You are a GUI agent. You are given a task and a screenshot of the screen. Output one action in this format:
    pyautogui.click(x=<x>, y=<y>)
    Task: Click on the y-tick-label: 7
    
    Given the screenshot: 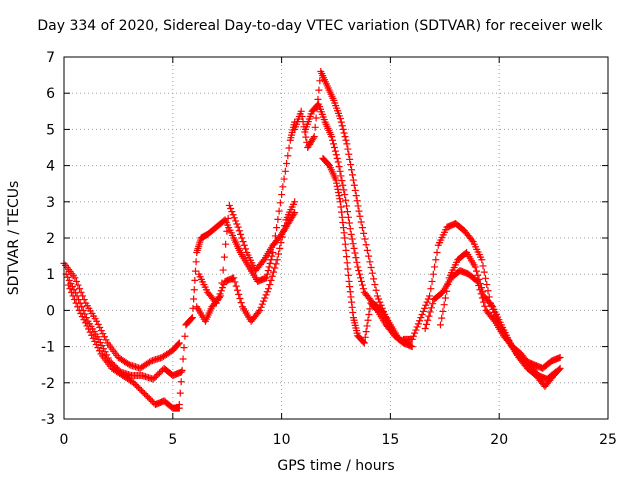 What is the action you would take?
    pyautogui.click(x=50, y=58)
    